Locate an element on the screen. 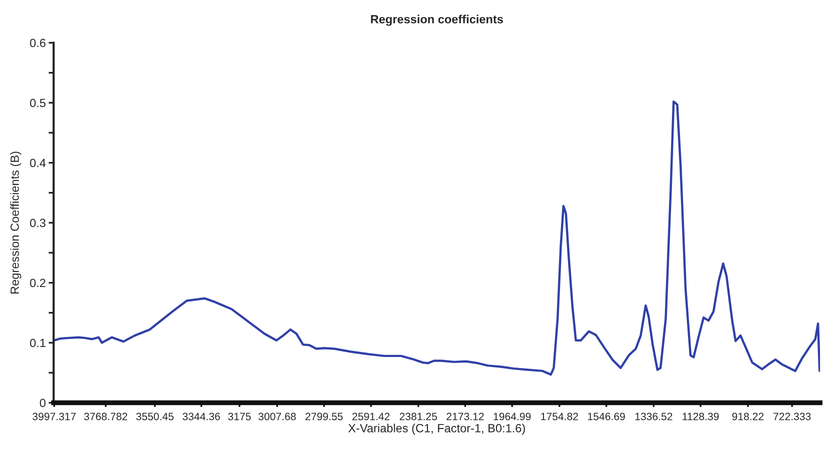 This screenshot has width=825, height=450. x-tick-label: 3550.45 is located at coordinates (155, 416).